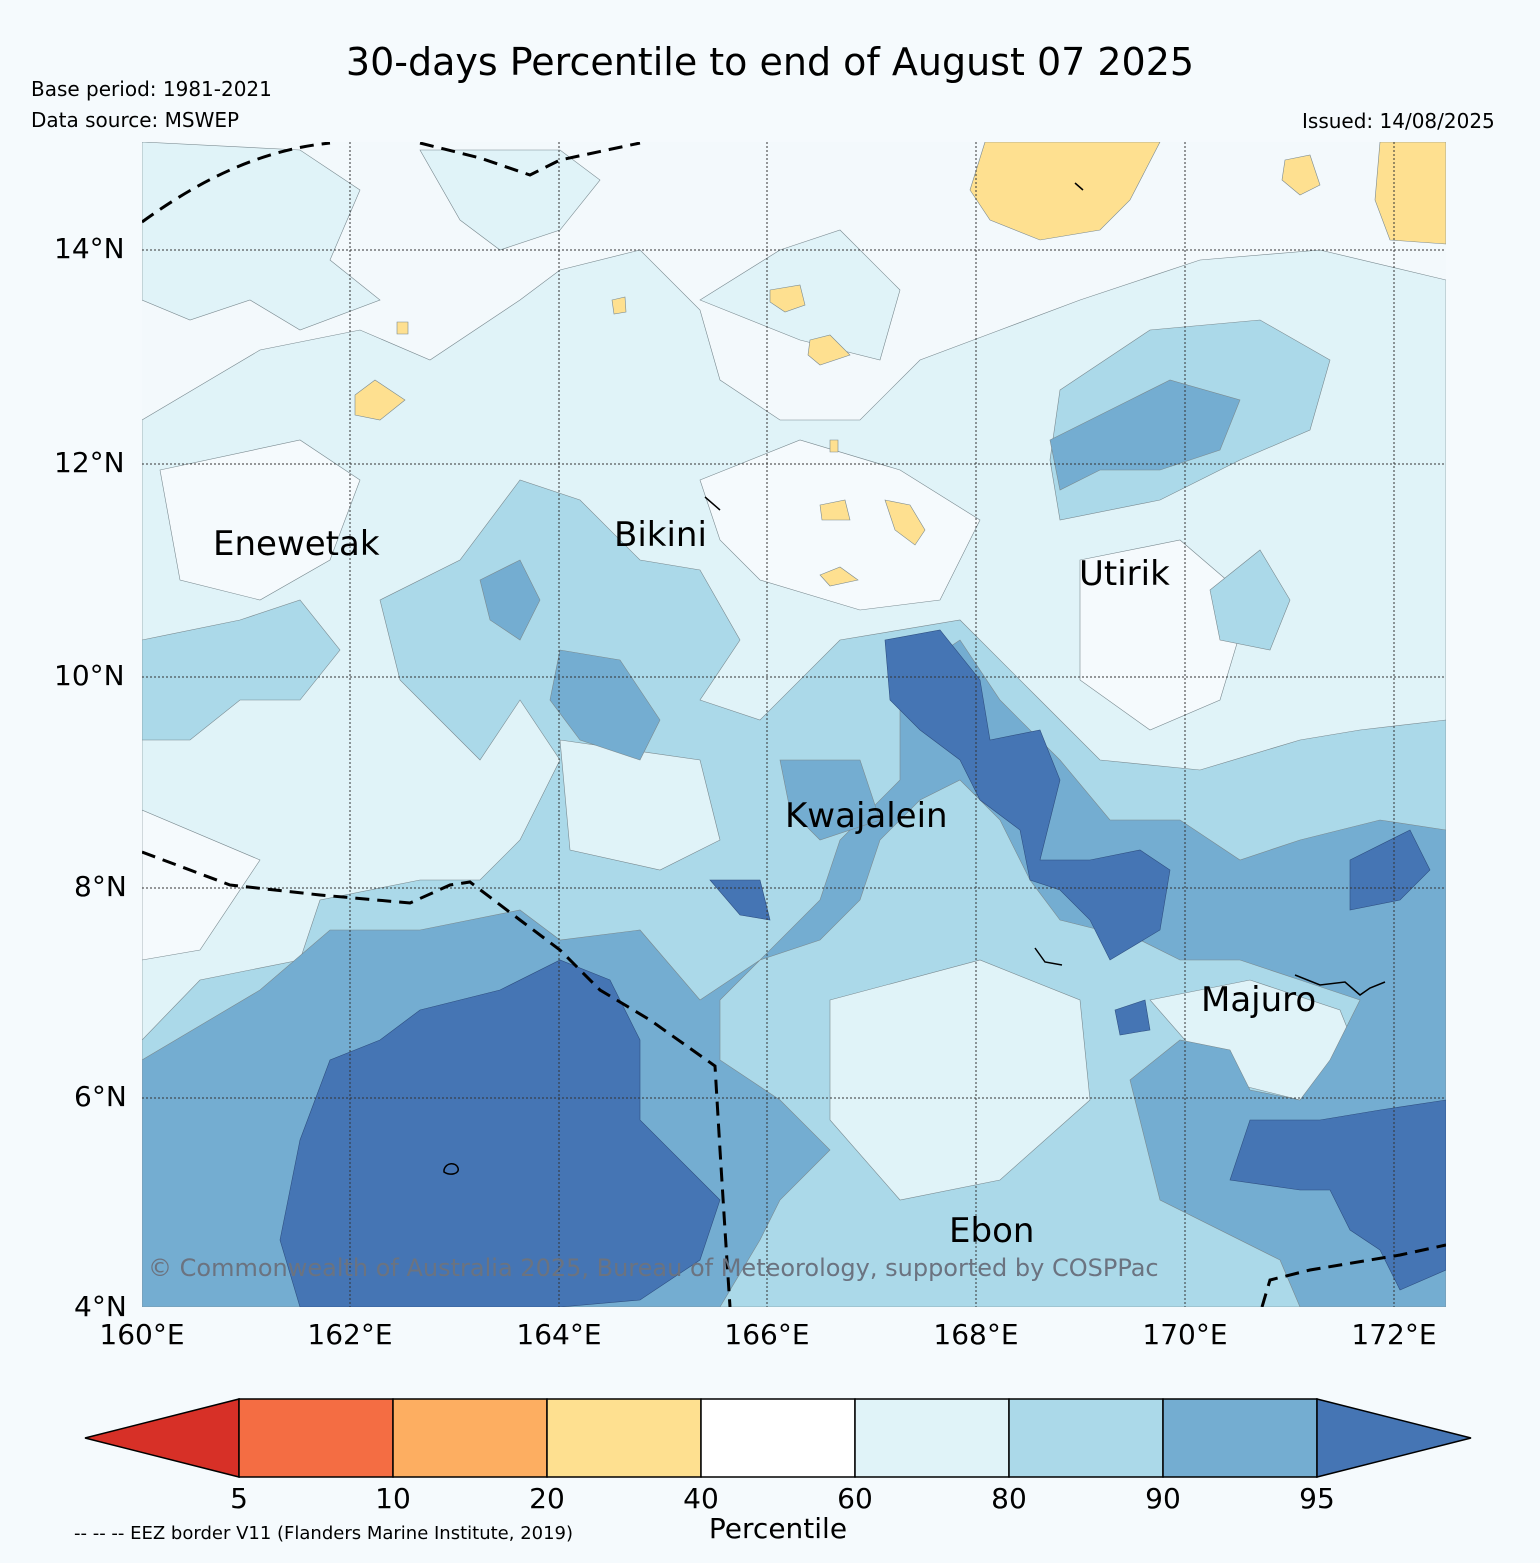 This screenshot has height=1563, width=1540. Describe the element at coordinates (1259, 1000) in the screenshot. I see `place-majuro: Majuro` at that location.